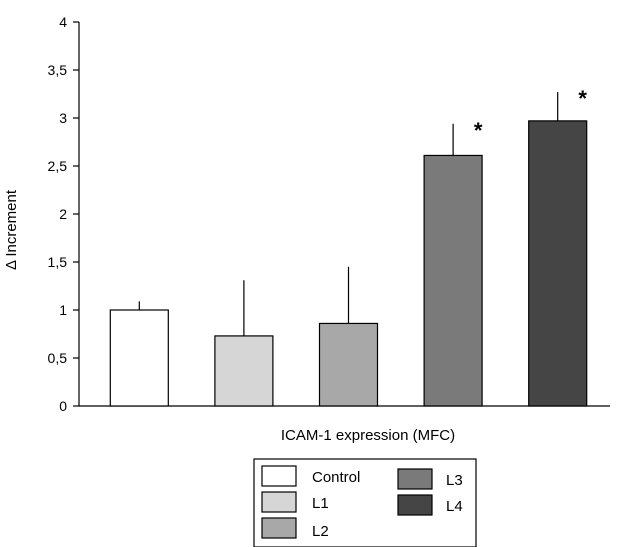  Describe the element at coordinates (279, 528) in the screenshot. I see `legend-swatch-l2` at that location.